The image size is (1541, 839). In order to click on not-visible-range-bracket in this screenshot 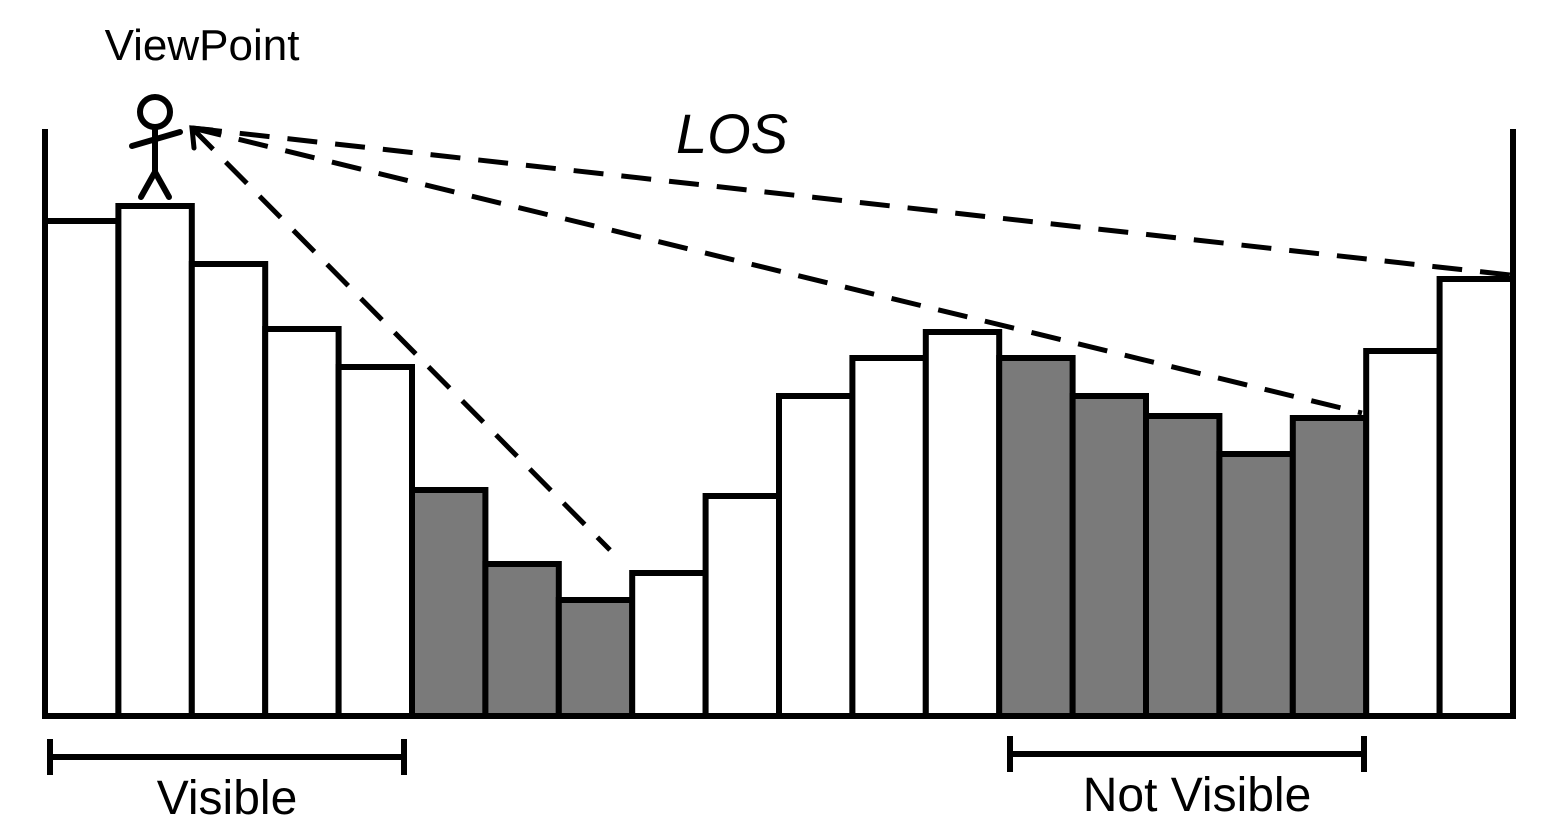, I will do `click(1187, 754)`.